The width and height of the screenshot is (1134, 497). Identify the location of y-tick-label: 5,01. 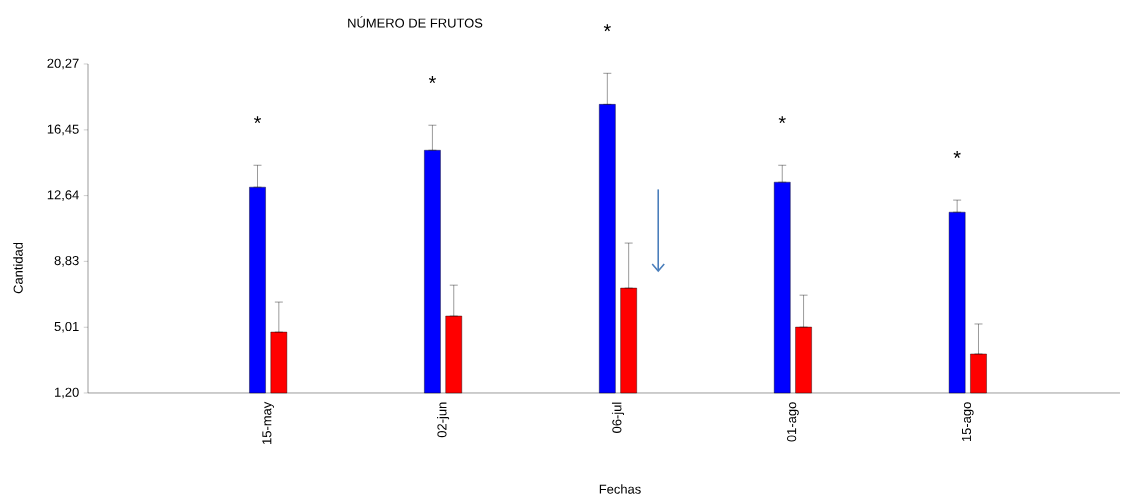
(66, 327).